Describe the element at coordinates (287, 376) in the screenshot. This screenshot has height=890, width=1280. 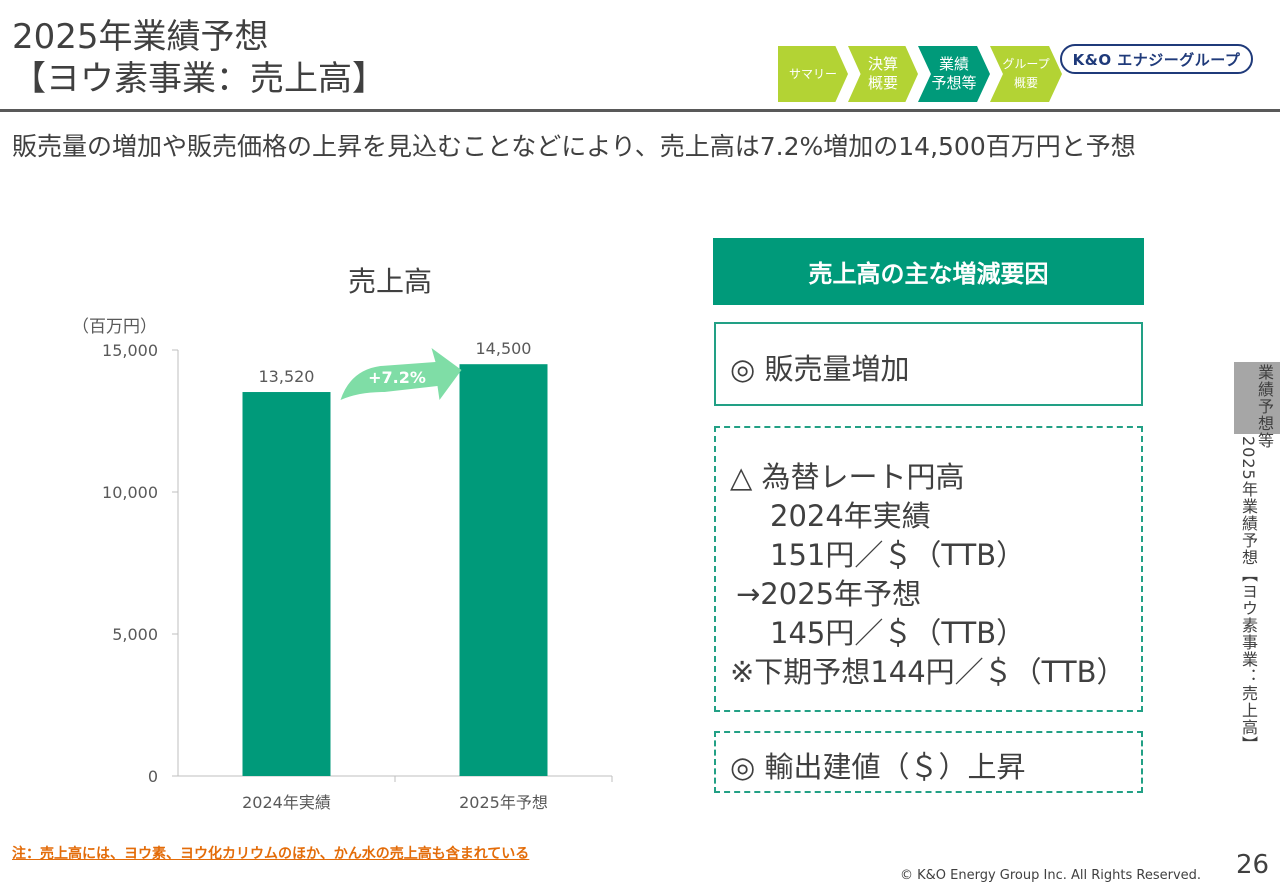
I see `bar-value-label: 13,520` at that location.